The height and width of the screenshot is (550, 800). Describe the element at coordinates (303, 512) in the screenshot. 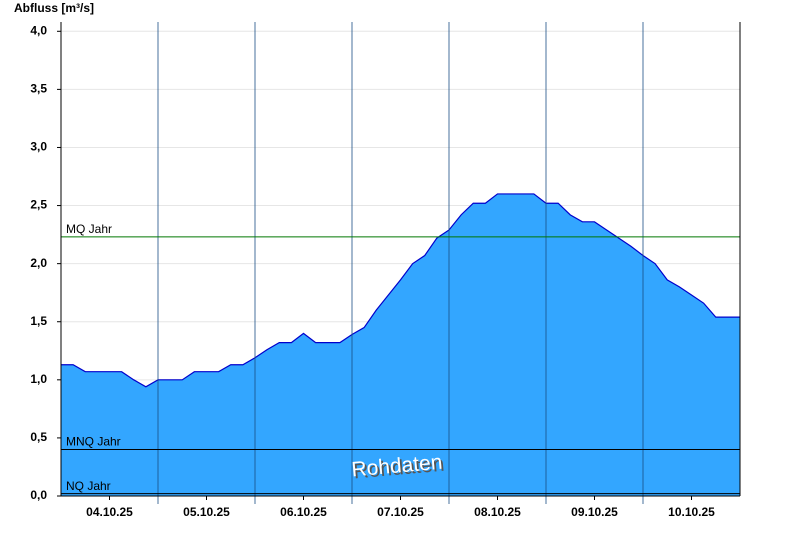

I see `x-tick-label: 06.10.25` at that location.